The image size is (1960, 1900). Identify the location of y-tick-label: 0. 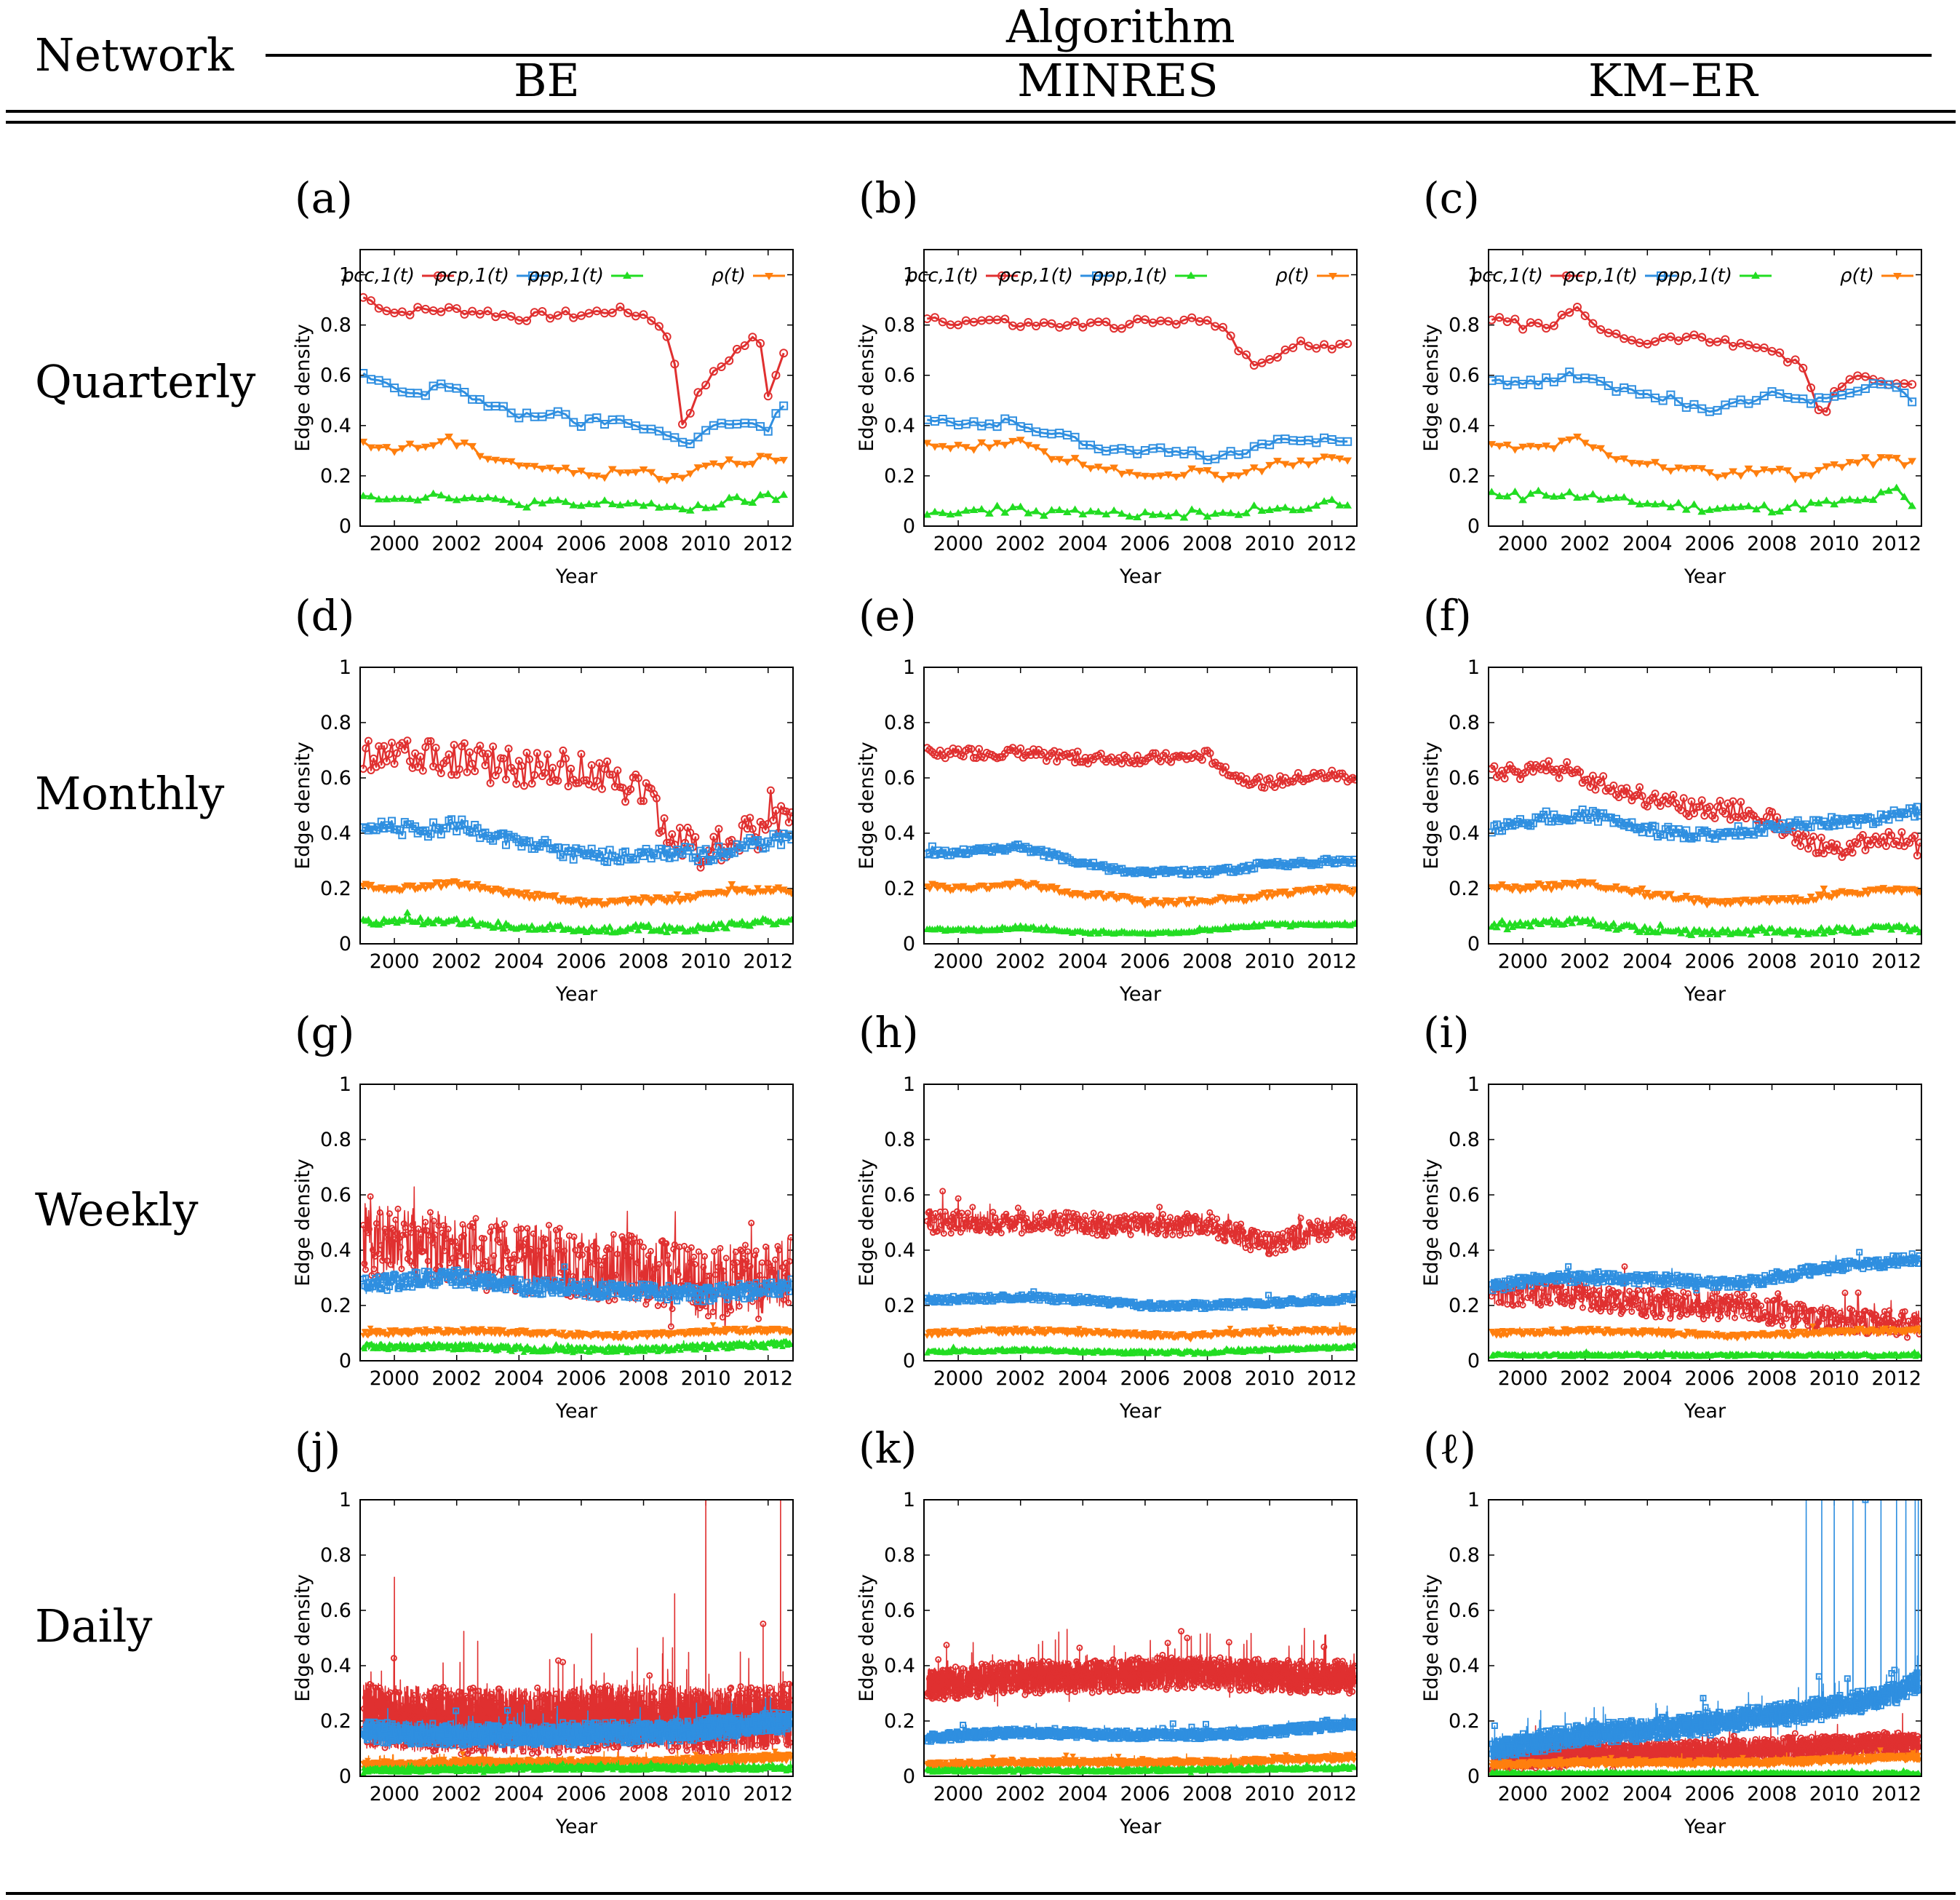
(345, 526).